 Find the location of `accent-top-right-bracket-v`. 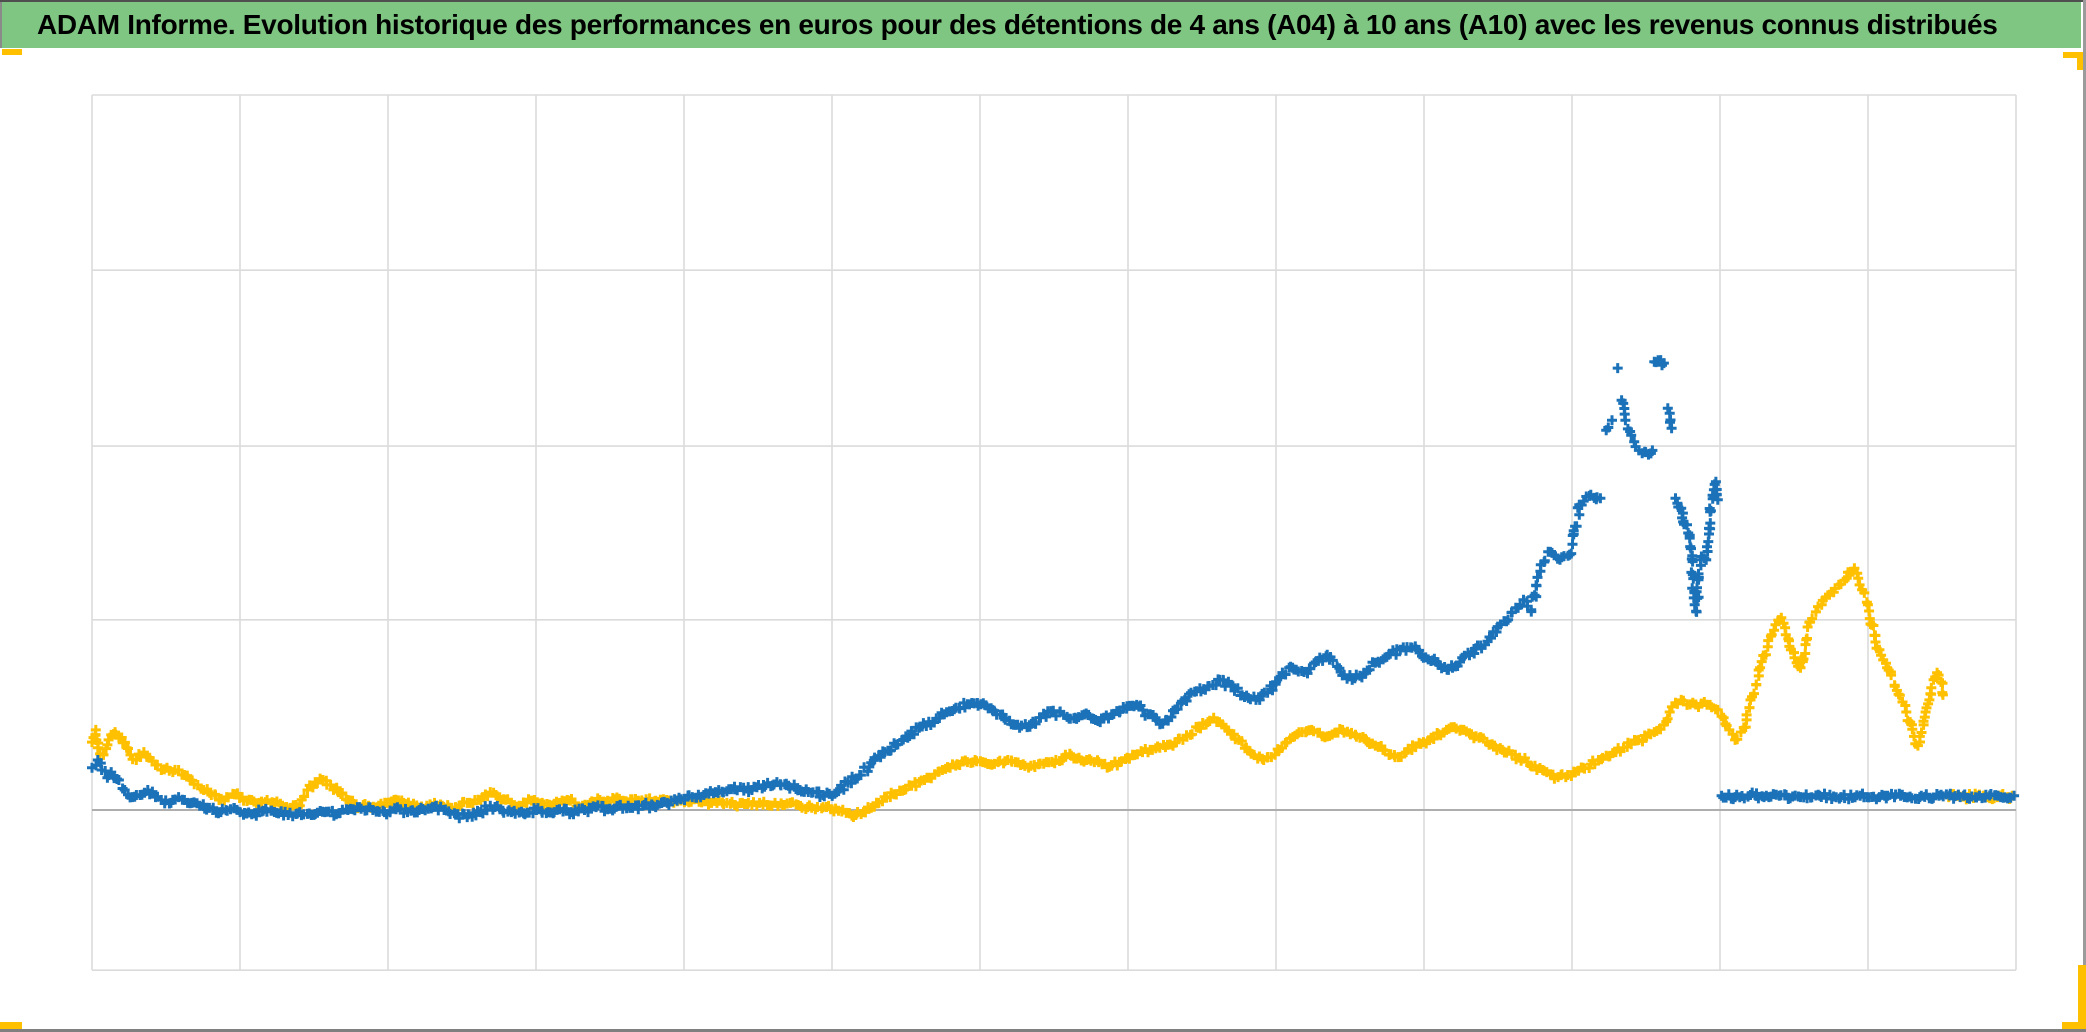

accent-top-right-bracket-v is located at coordinates (2080, 61).